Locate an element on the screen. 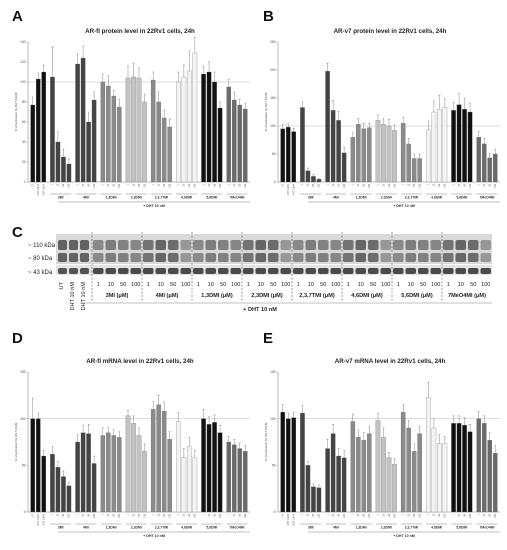 The height and width of the screenshot is (550, 507). group-label: 2,3,7TMI is located at coordinates (161, 198).